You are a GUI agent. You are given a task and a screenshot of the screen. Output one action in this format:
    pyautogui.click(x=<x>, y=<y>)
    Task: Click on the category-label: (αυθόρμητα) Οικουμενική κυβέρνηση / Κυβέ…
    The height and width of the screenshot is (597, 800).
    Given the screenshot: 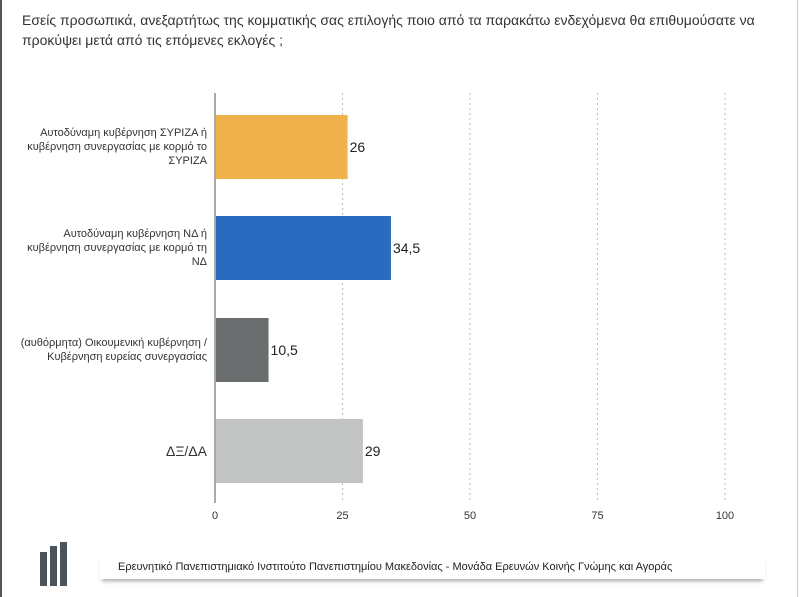 What is the action you would take?
    pyautogui.click(x=113, y=350)
    